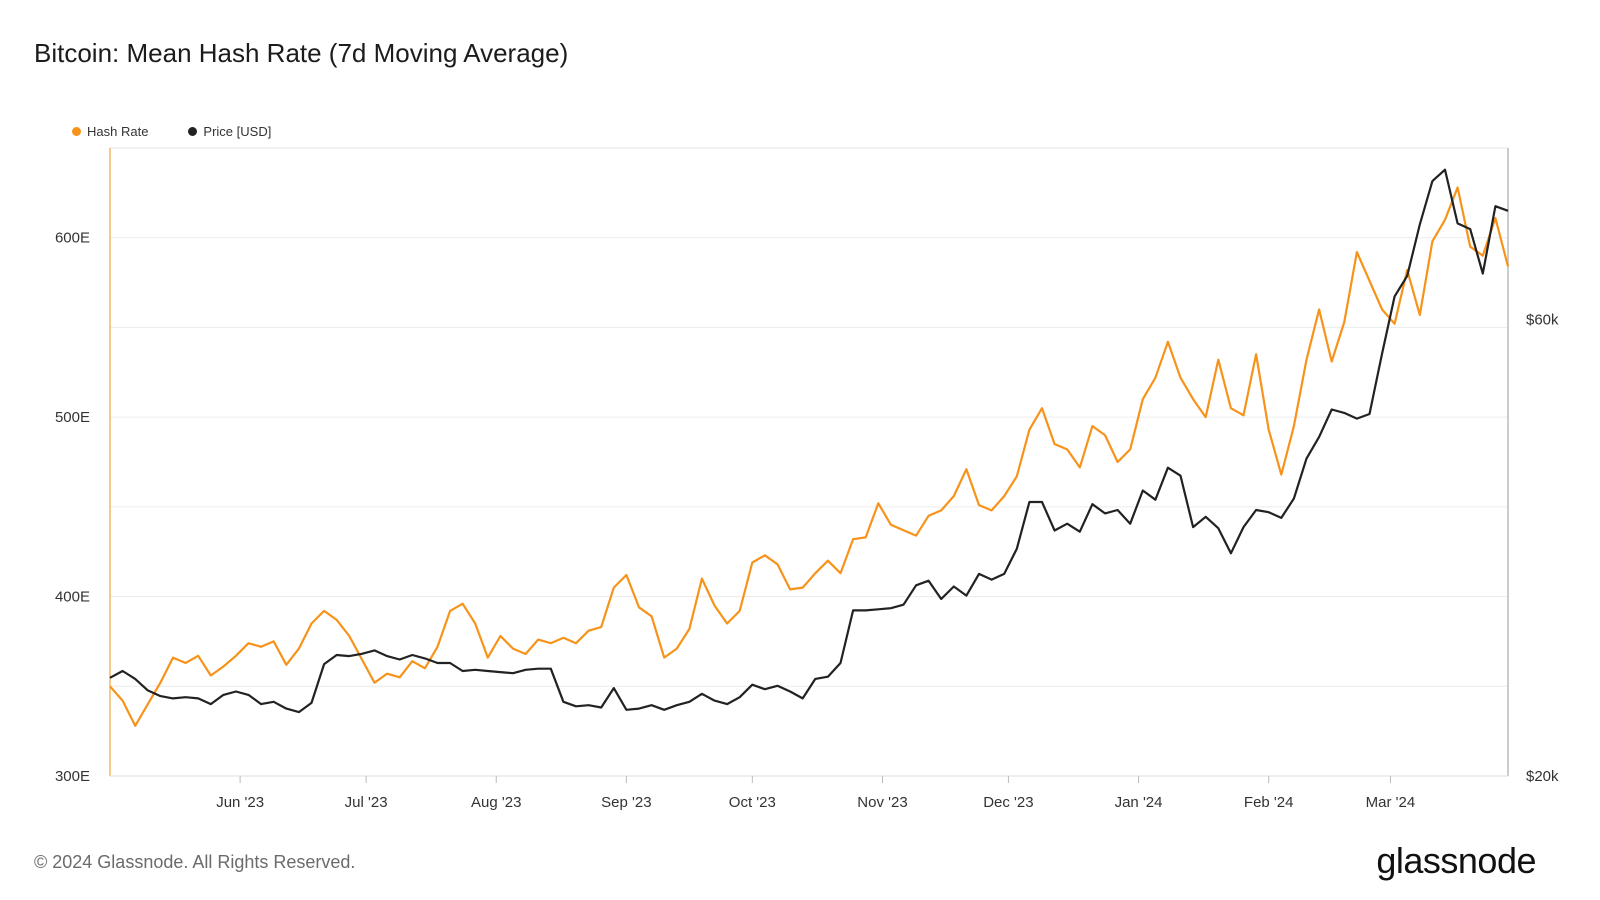  I want to click on x-tick-label: Jul '23, so click(366, 802).